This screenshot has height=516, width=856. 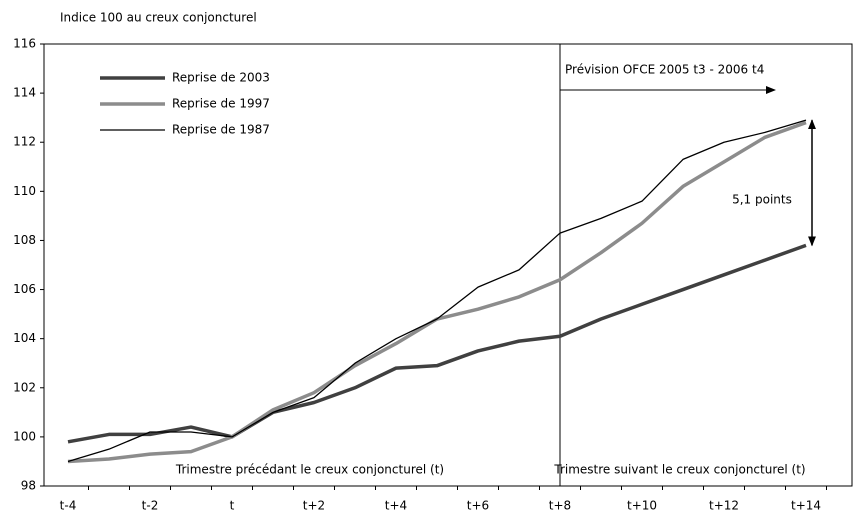 What do you see at coordinates (24, 338) in the screenshot?
I see `y-tick-label: 104` at bounding box center [24, 338].